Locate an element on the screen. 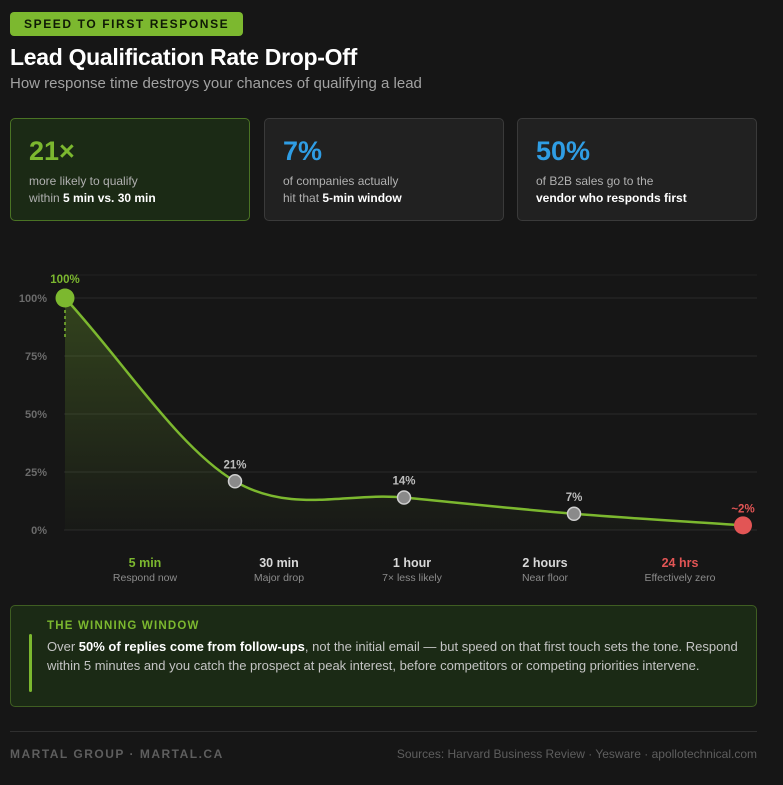 Image resolution: width=783 pixels, height=785 pixels. stat-line1: more likely to qualify is located at coordinates (83, 181).